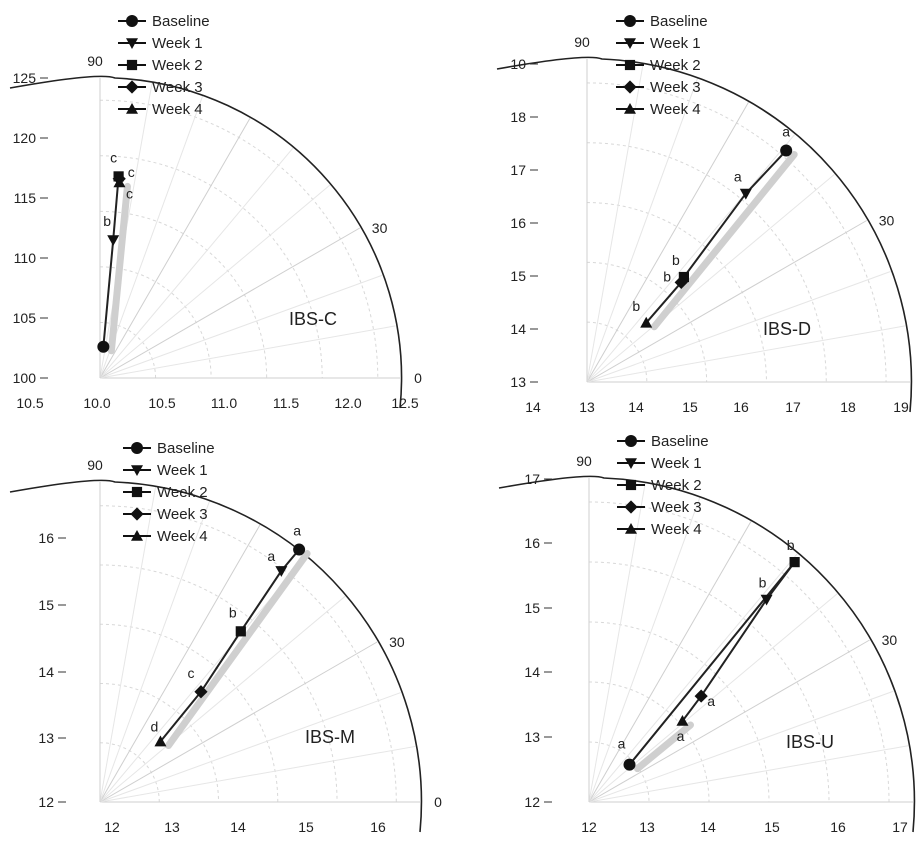 The width and height of the screenshot is (924, 845). What do you see at coordinates (518, 276) in the screenshot?
I see `r-axis-tick: 15` at bounding box center [518, 276].